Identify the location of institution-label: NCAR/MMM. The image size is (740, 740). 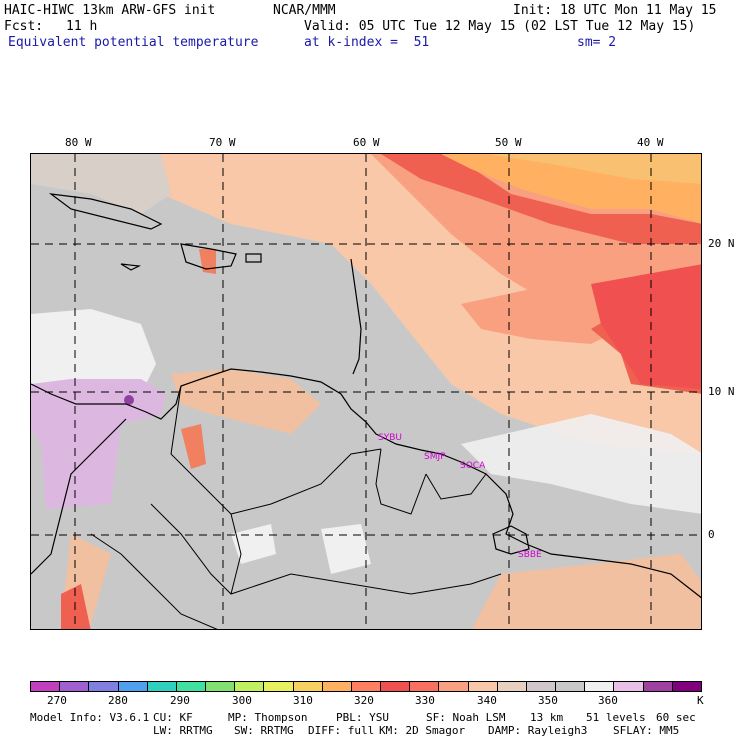
(304, 10).